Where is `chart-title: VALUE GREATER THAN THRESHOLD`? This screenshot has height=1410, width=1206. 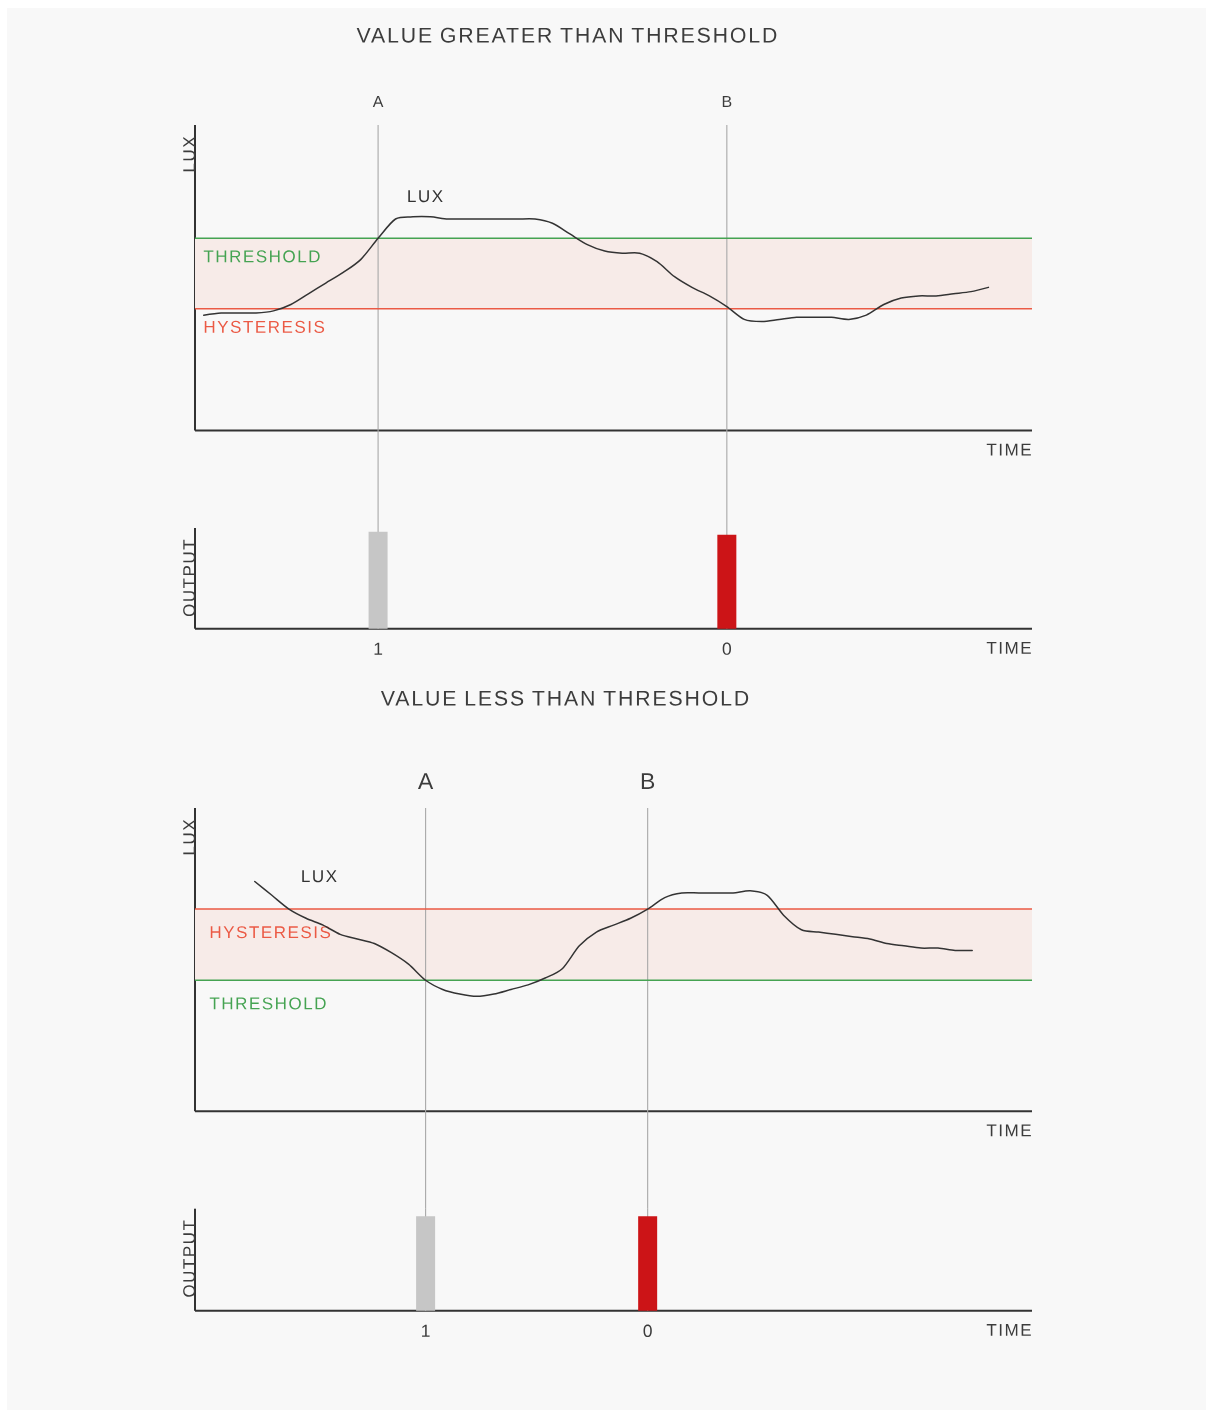
chart-title: VALUE GREATER THAN THRESHOLD is located at coordinates (566, 35).